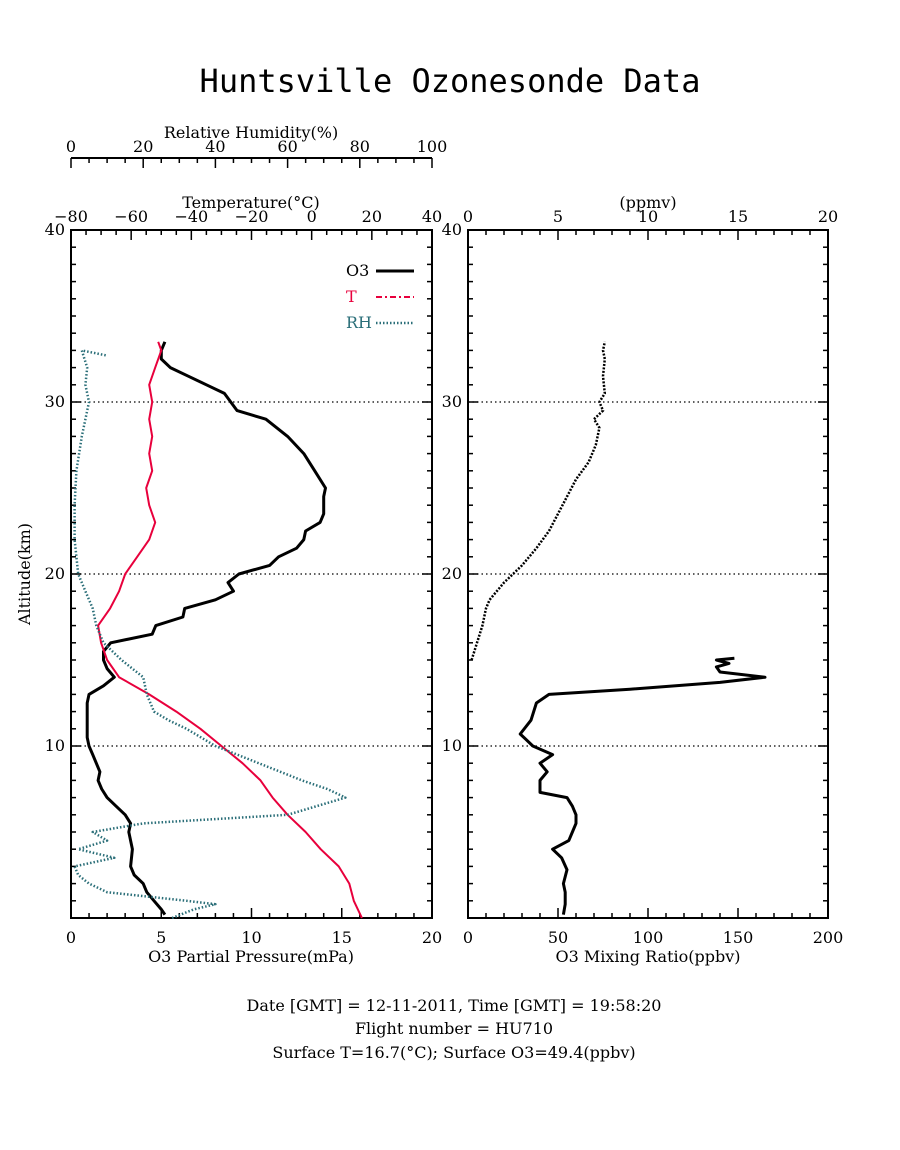 This screenshot has height=1150, width=900. I want to click on temperature-tick-label: 20, so click(372, 216).